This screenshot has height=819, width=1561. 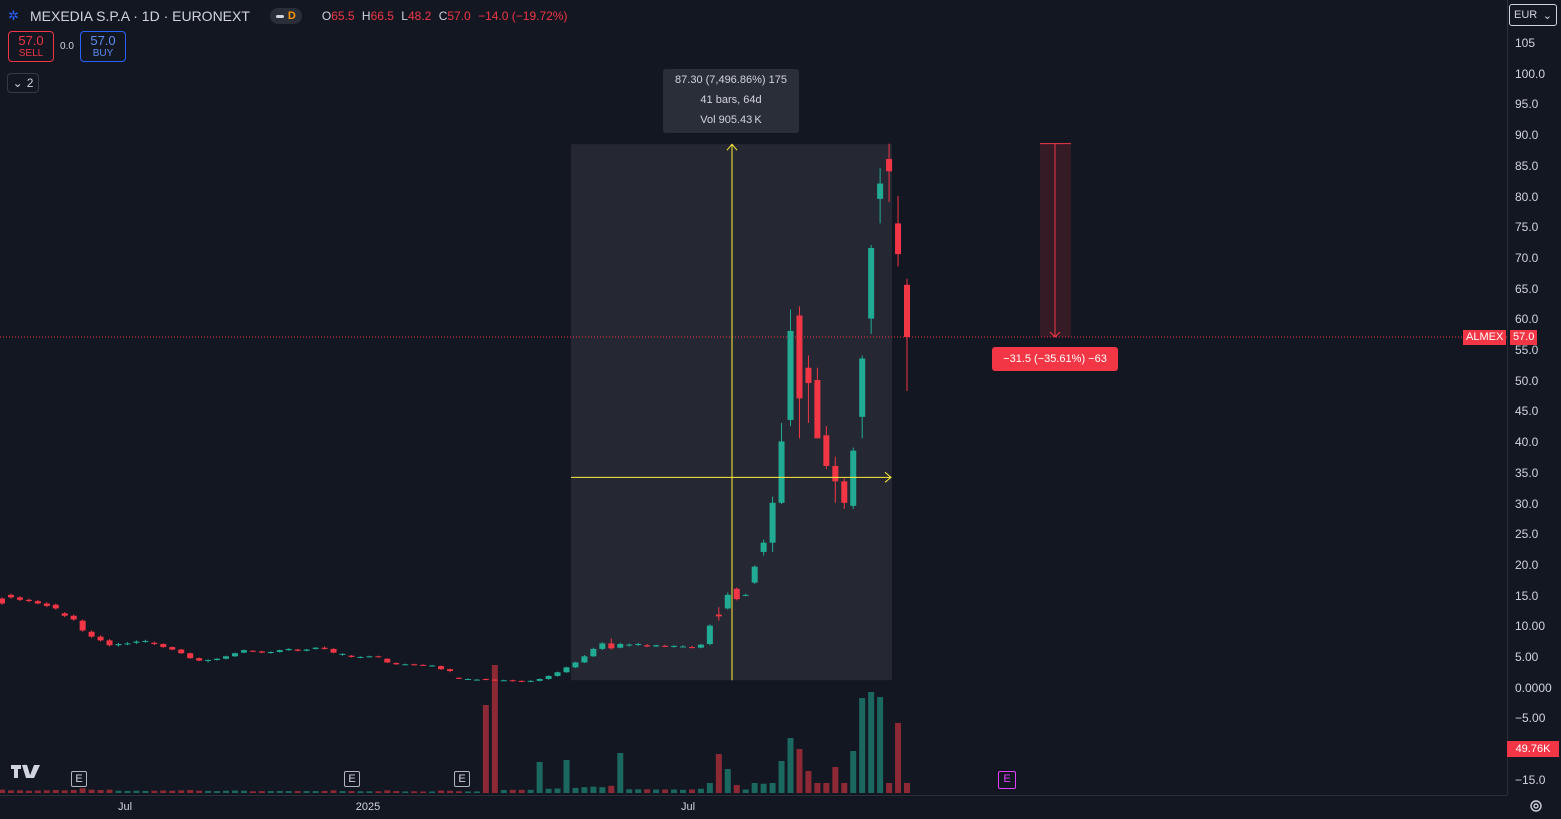 What do you see at coordinates (285, 16) in the screenshot?
I see `interval-pill: D` at bounding box center [285, 16].